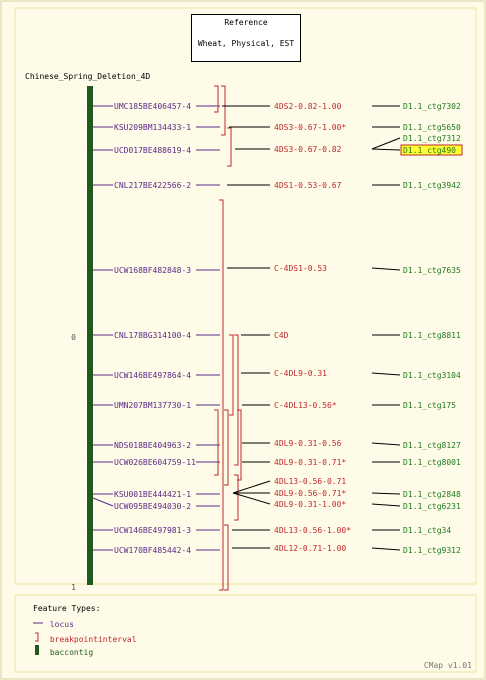 Image resolution: width=486 pixels, height=680 pixels. What do you see at coordinates (71, 652) in the screenshot?
I see `legend-label: baccontig` at bounding box center [71, 652].